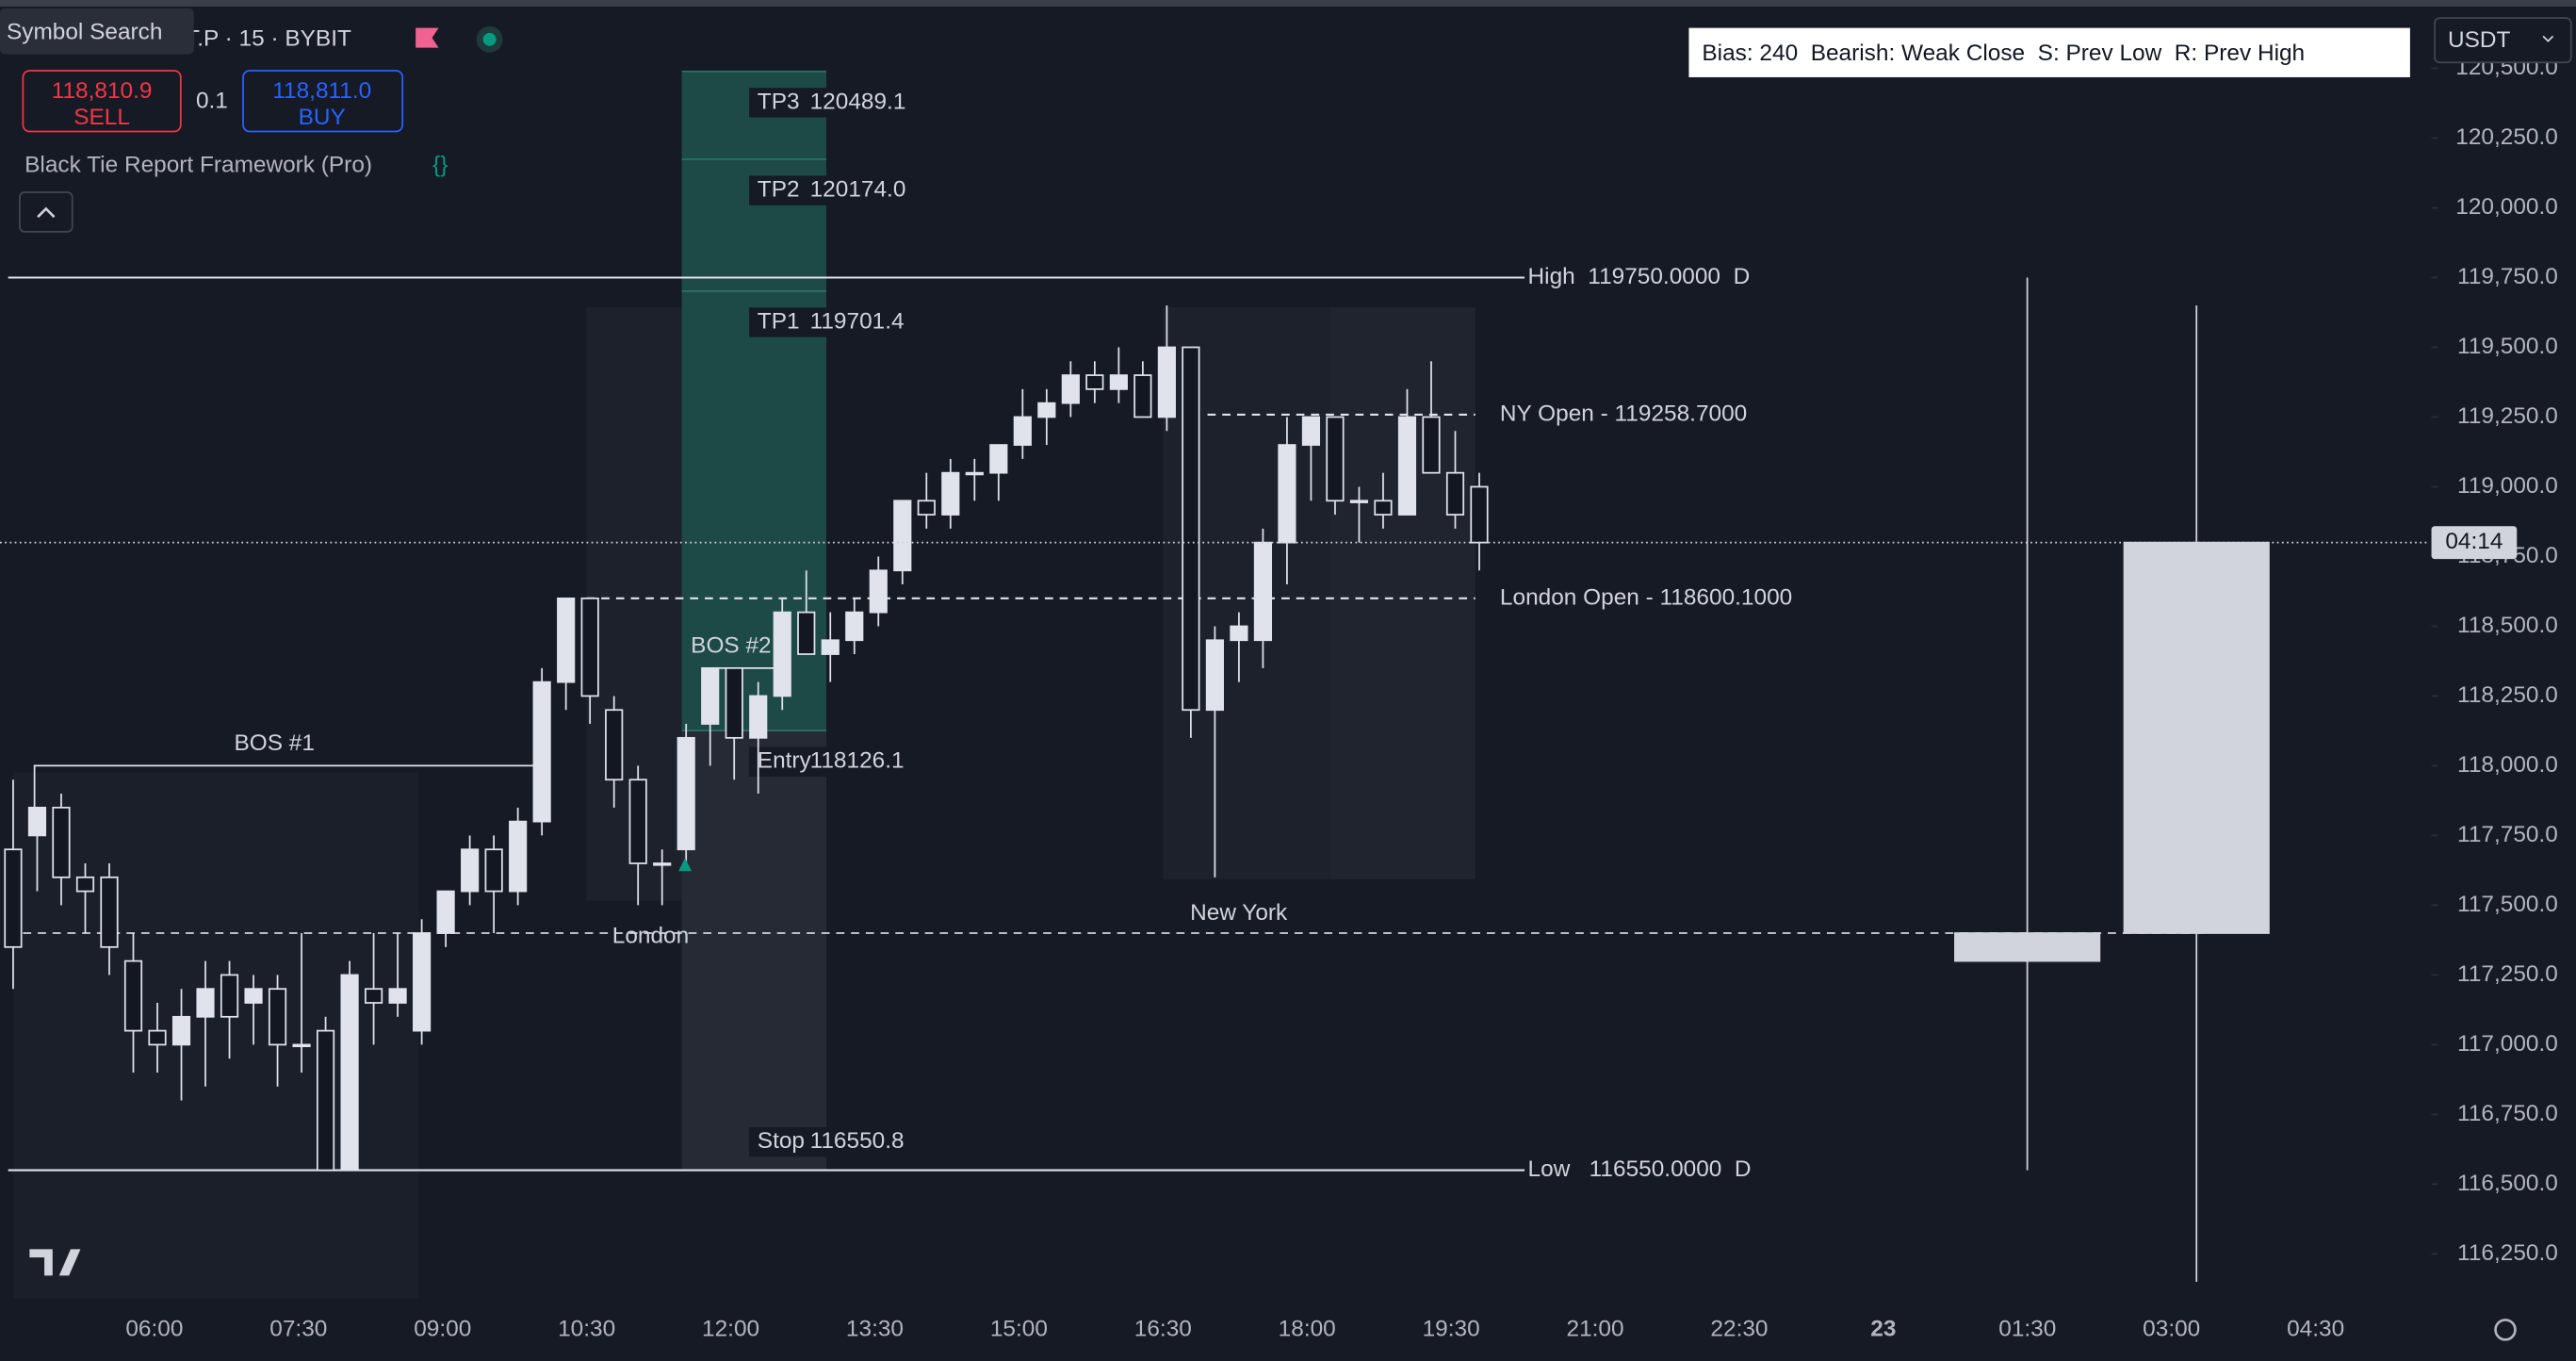 The height and width of the screenshot is (1361, 2576). Describe the element at coordinates (2507, 625) in the screenshot. I see `y-tick-label: 118,500.0` at that location.